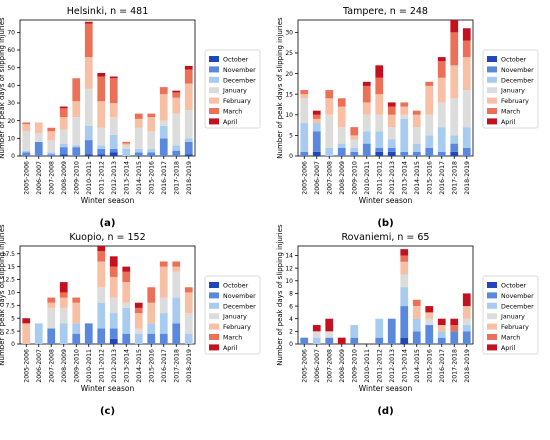 The image size is (550, 440). Describe the element at coordinates (139, 178) in the screenshot. I see `x-tick-label: 2014-2015` at that location.